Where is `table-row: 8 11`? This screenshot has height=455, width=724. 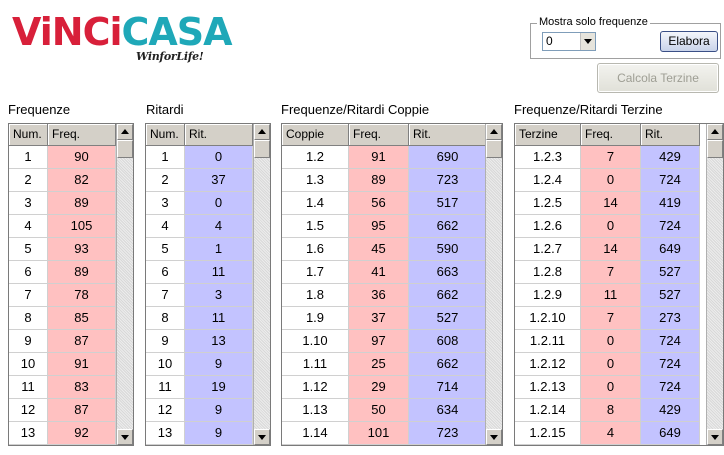 table-row: 8 11 is located at coordinates (199, 318).